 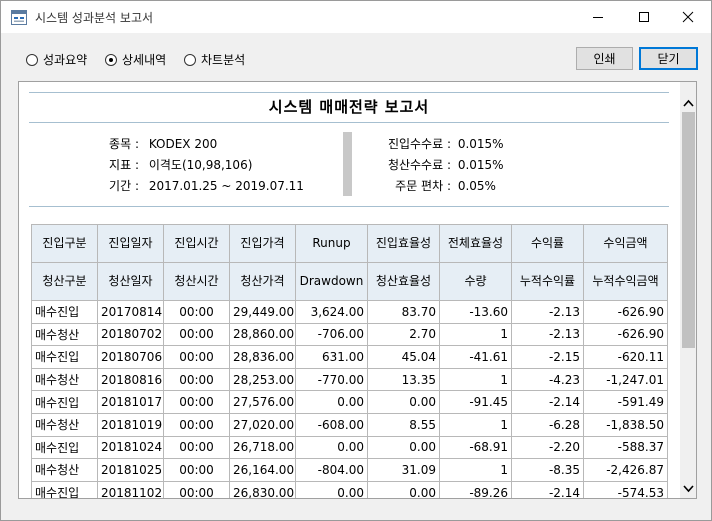 I want to click on scroll-up-icon, so click(x=688, y=101).